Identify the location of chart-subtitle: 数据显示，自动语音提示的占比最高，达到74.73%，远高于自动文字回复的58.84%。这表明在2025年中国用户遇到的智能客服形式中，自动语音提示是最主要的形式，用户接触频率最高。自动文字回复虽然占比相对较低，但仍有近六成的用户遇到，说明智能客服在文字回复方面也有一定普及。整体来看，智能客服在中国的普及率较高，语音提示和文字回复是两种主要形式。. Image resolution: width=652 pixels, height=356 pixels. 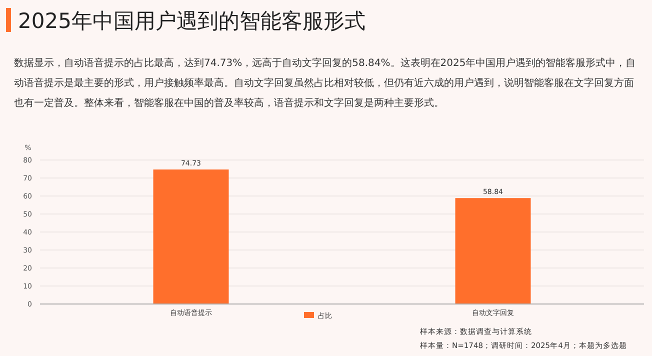
(325, 83).